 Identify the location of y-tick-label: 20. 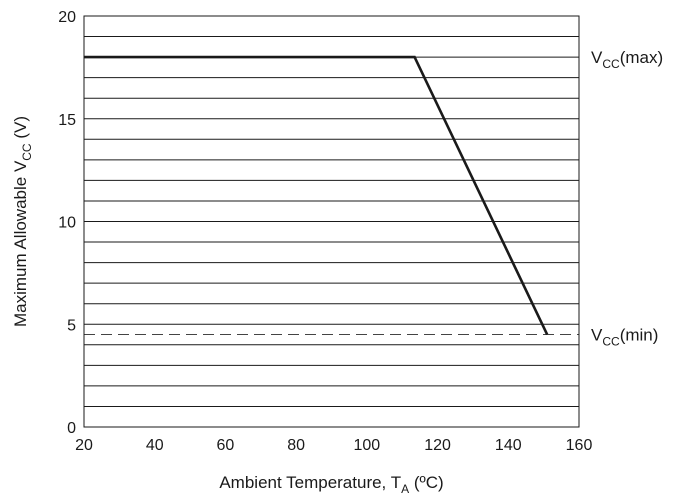
(67, 17).